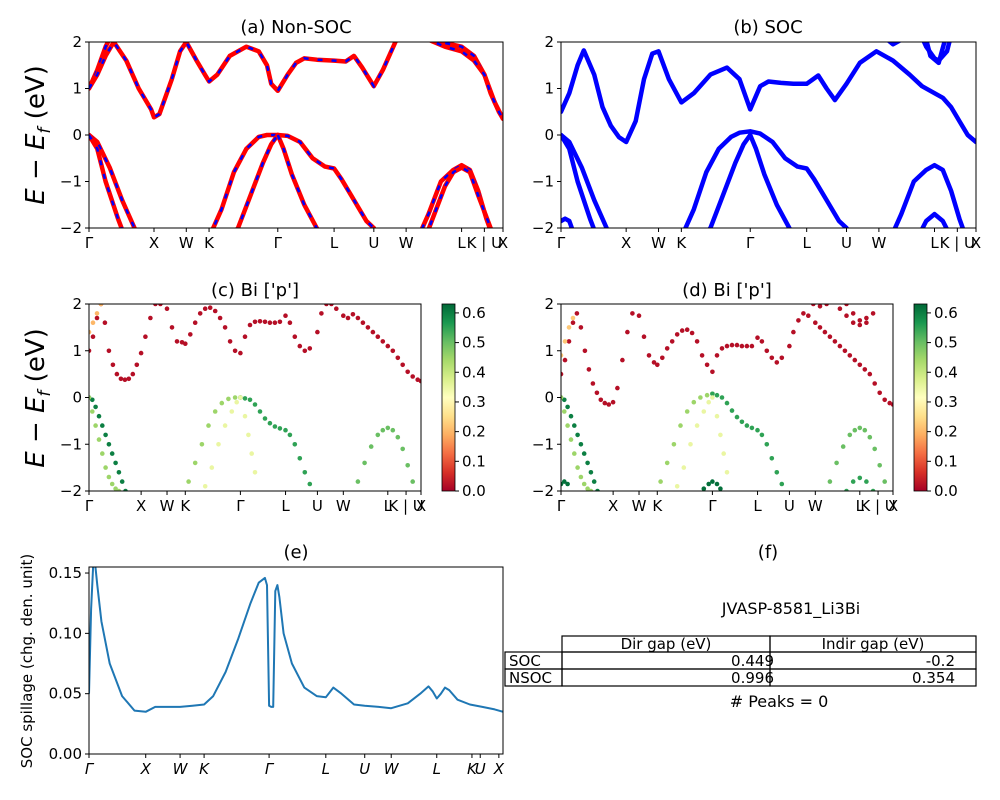  What do you see at coordinates (71, 444) in the screenshot?
I see `y-tick-label: −1` at bounding box center [71, 444].